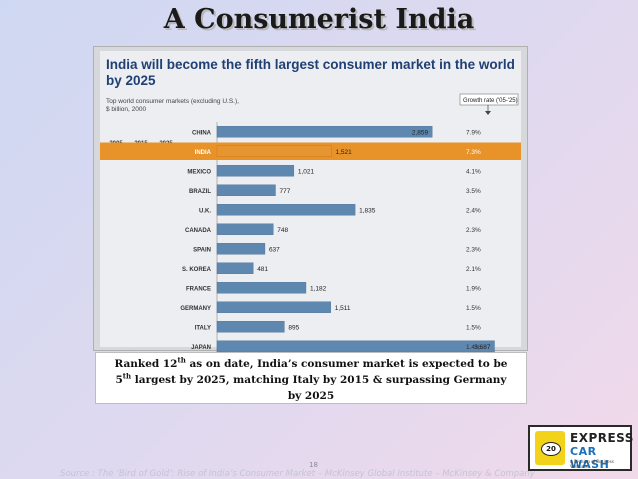 This screenshot has height=479, width=638. I want to click on category-label: FRANCE, so click(198, 289).